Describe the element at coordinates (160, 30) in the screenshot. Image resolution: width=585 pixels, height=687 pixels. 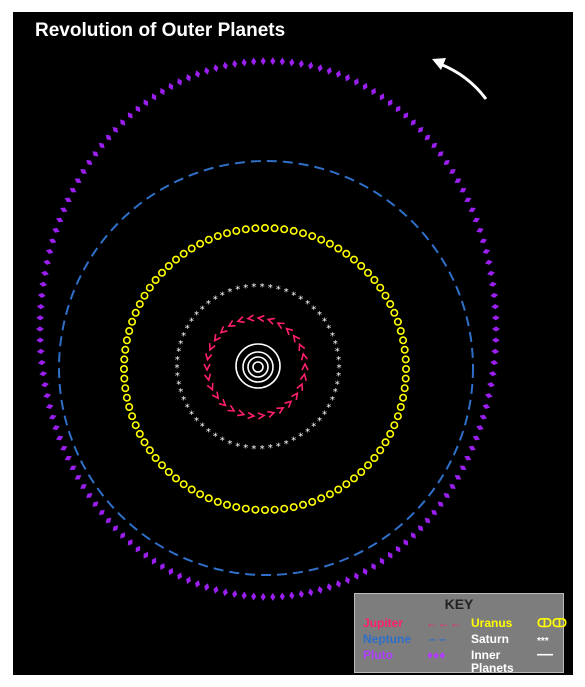
I see `page-title: Revolution of Outer Planets` at that location.